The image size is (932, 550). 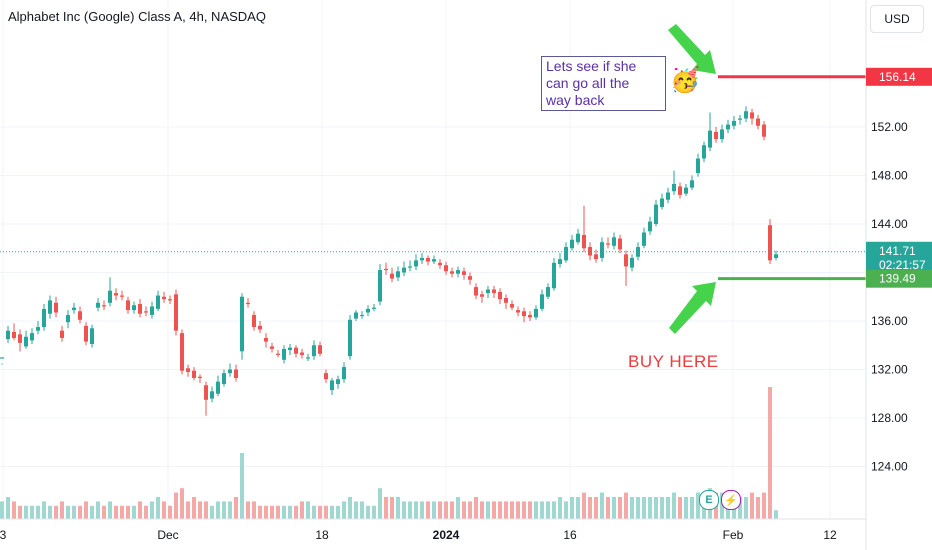 I want to click on x-tick-label: 12, so click(x=830, y=535).